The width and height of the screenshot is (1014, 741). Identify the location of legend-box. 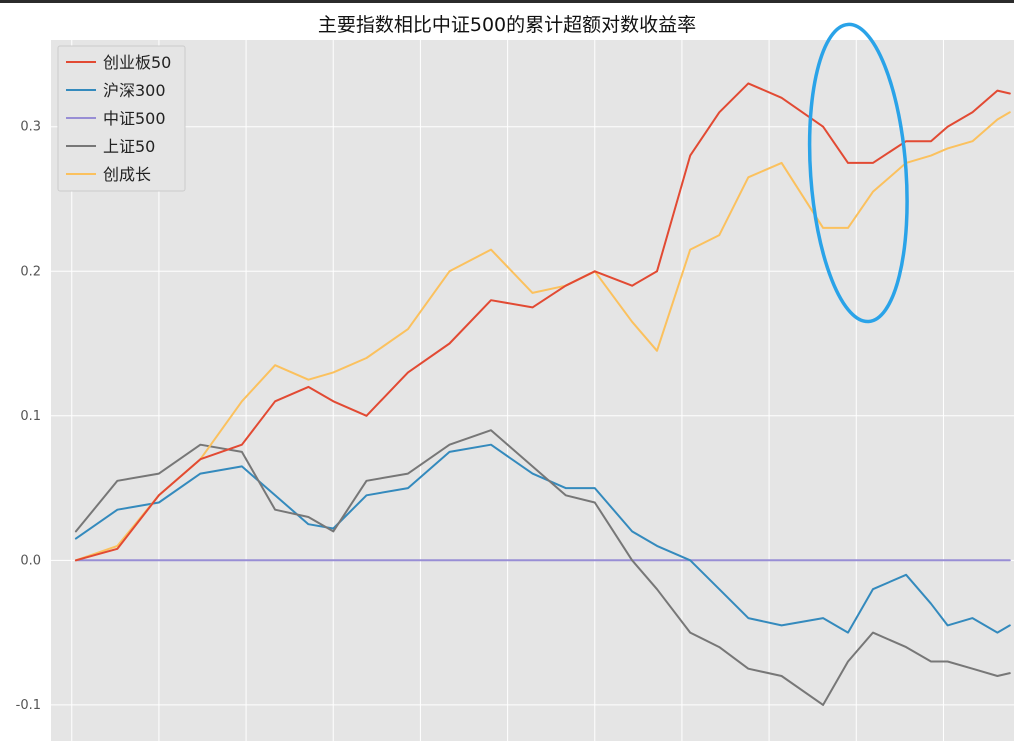
(121, 118).